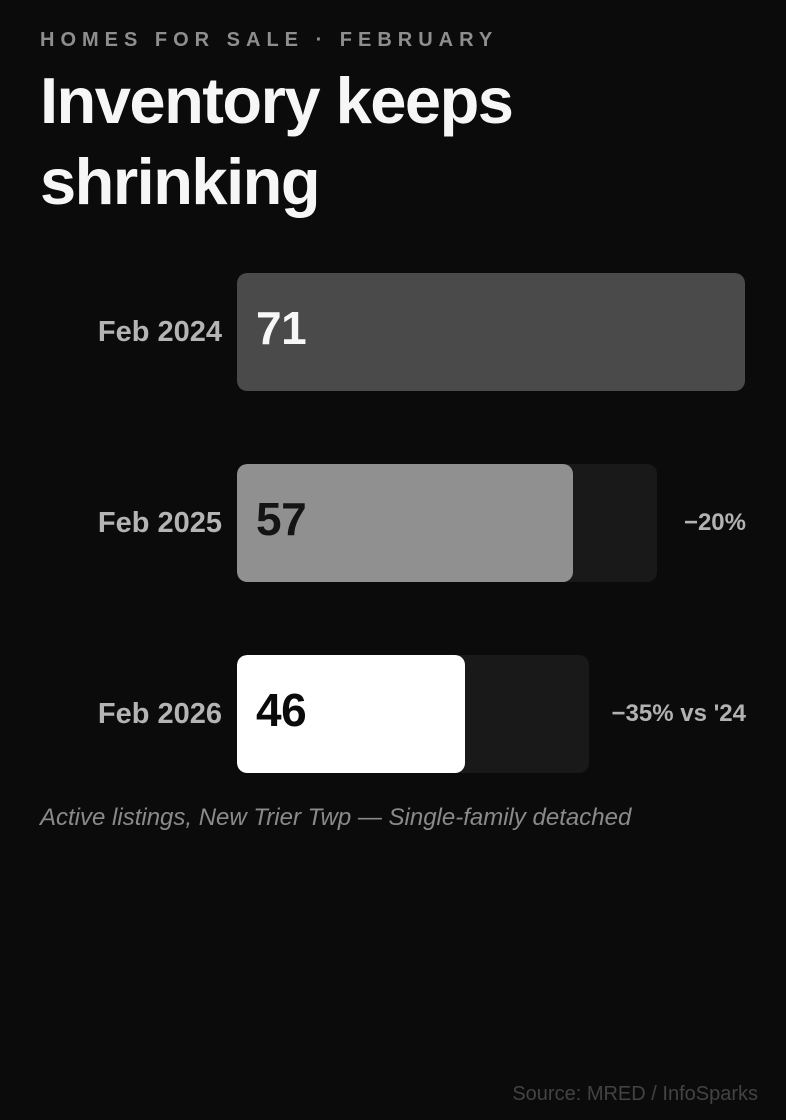 This screenshot has height=1120, width=786. I want to click on bar-row-feb-2024: Feb 2024 71, so click(393, 332).